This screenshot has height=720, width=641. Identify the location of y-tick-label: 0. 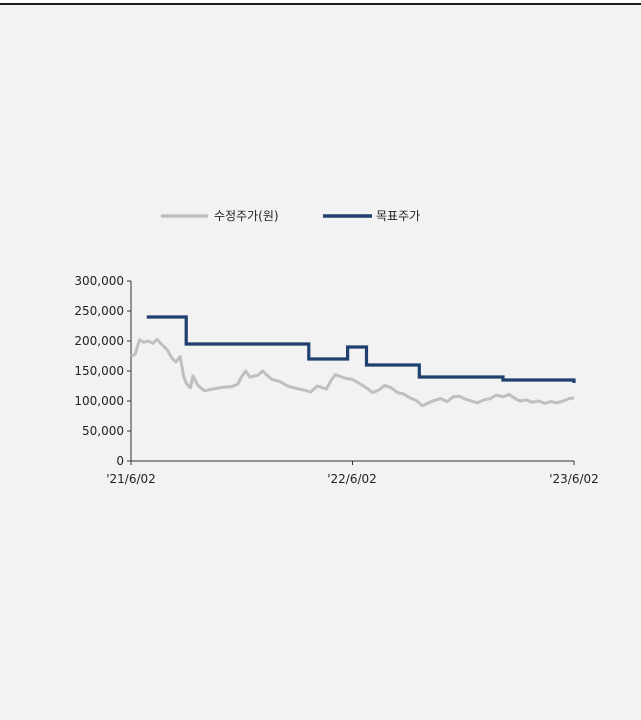
(120, 461).